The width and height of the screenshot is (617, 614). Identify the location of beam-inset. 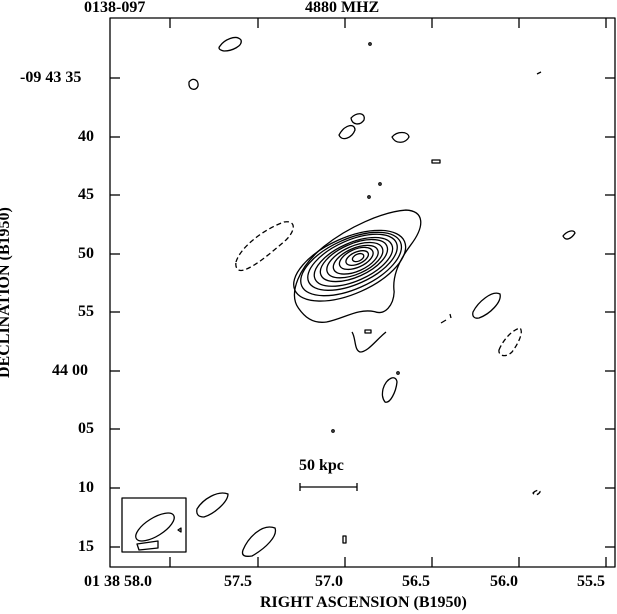
(154, 525).